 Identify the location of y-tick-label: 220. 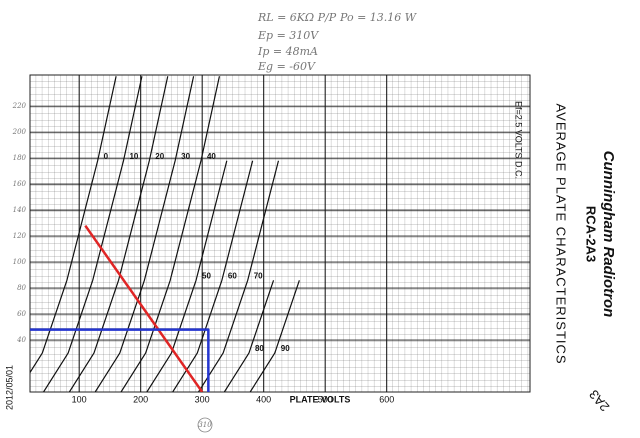
(19, 106).